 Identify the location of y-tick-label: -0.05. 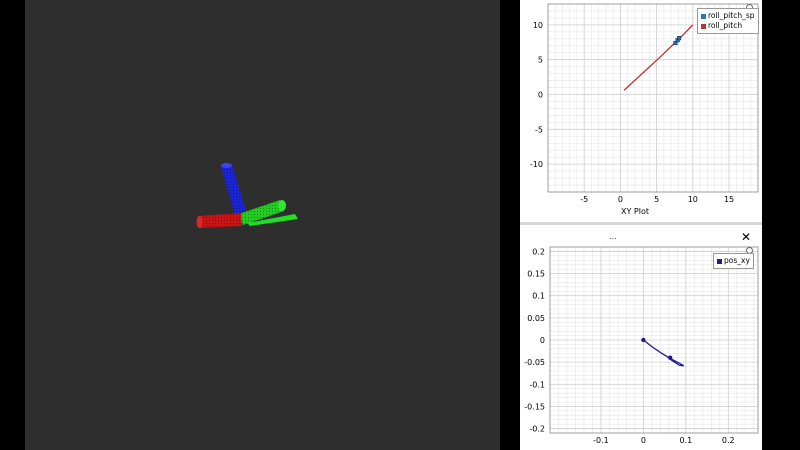
(534, 362).